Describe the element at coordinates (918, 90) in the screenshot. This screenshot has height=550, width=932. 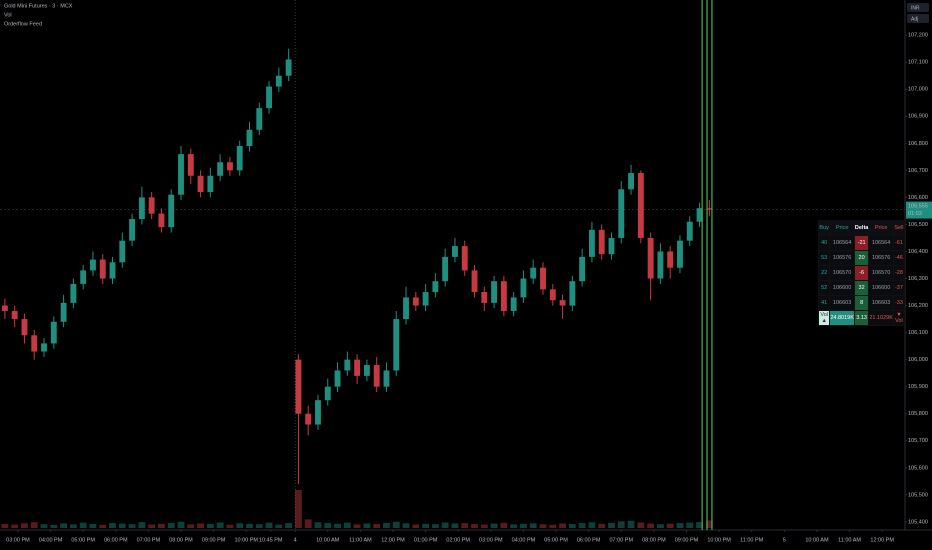
I see `y-tick-label: 107,000` at that location.